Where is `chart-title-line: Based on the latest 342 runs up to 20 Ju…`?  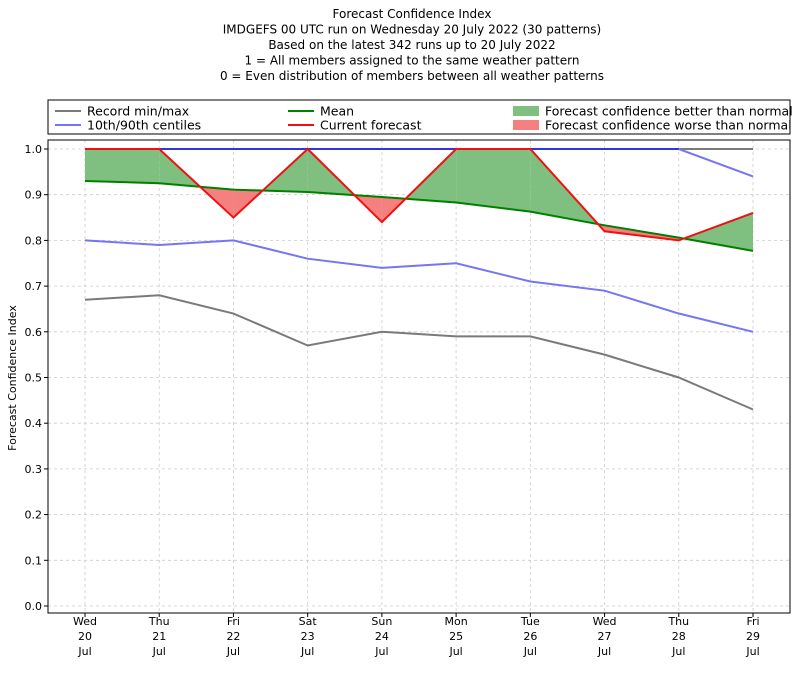 chart-title-line: Based on the latest 342 runs up to 20 Ju… is located at coordinates (411, 45).